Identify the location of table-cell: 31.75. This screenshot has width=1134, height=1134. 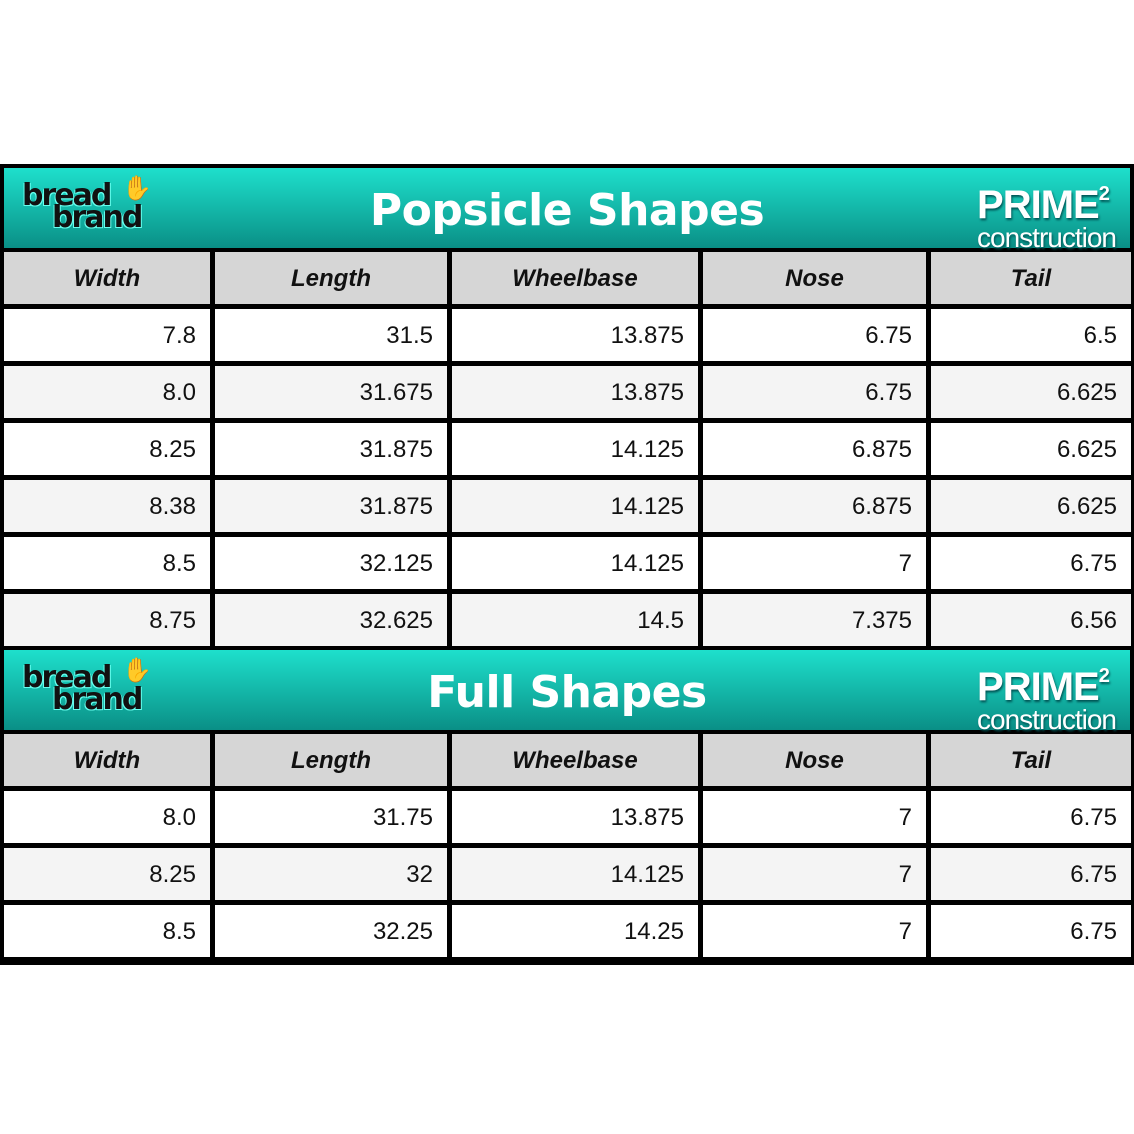
(331, 817).